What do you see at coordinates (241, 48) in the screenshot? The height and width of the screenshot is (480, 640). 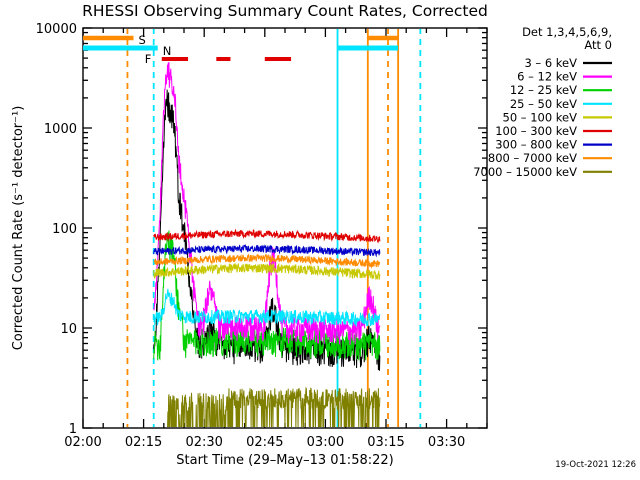 I see `annotation-bars` at bounding box center [241, 48].